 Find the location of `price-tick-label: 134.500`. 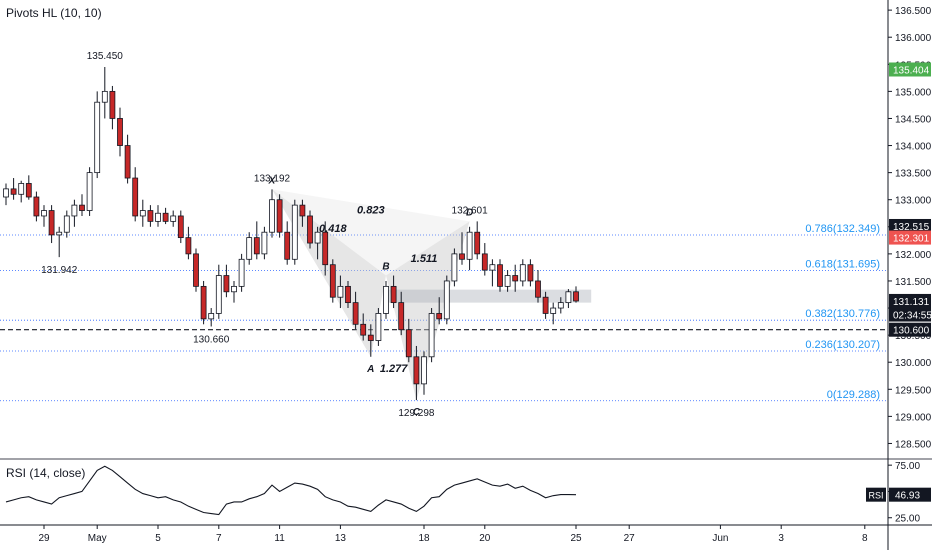

price-tick-label: 134.500 is located at coordinates (913, 119).